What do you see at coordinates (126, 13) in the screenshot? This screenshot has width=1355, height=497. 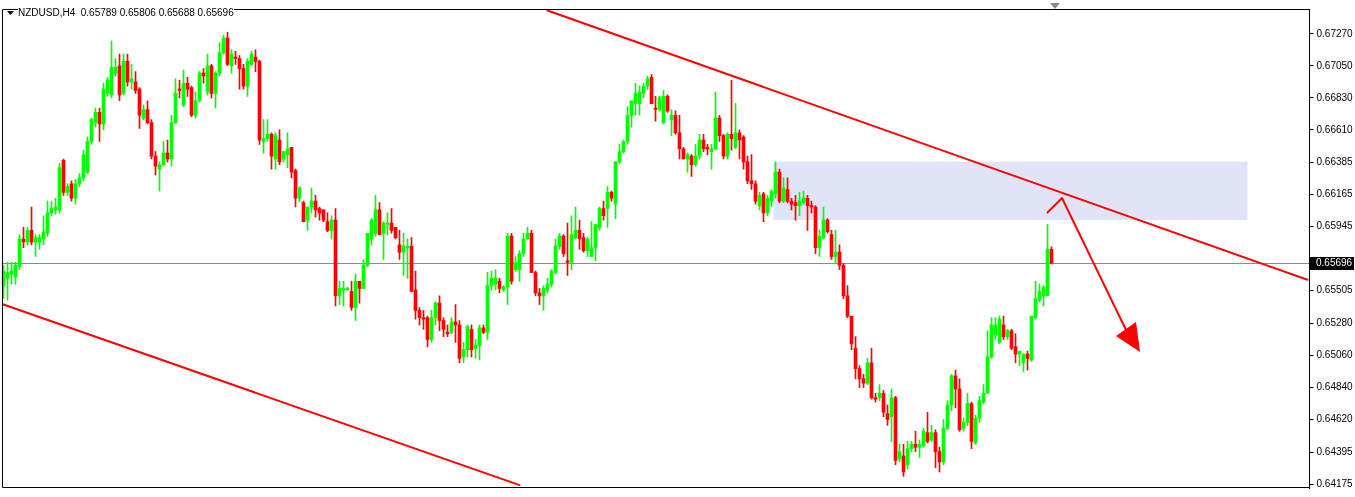 I see `chart-title: NZDUSD,H4 0.65789 0.65806 0.65688 0.65696` at bounding box center [126, 13].